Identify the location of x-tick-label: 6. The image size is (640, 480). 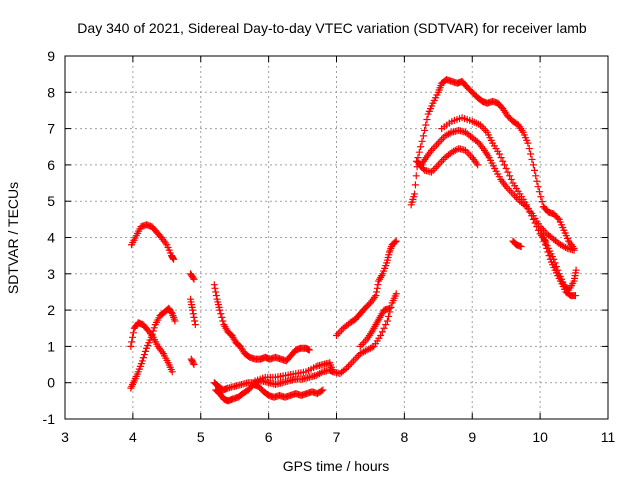
(269, 437).